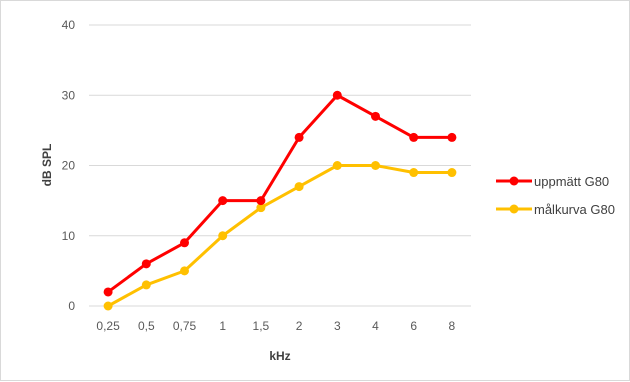 The width and height of the screenshot is (630, 382). Describe the element at coordinates (69, 95) in the screenshot. I see `y-tick-label: 30` at that location.